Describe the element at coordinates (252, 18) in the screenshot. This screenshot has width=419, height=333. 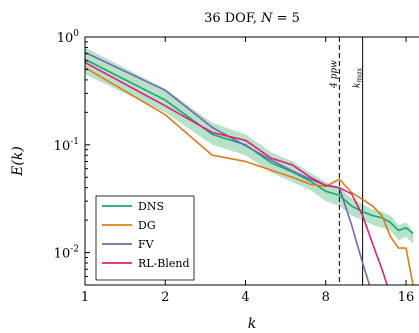
I see `chart-title: 36 DOF, N = 5` at that location.